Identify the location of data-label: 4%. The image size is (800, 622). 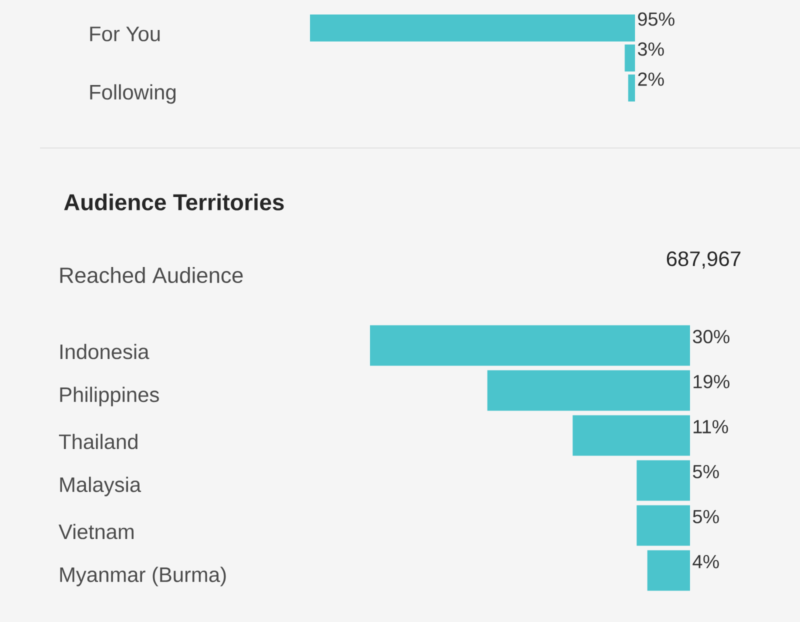
(705, 561).